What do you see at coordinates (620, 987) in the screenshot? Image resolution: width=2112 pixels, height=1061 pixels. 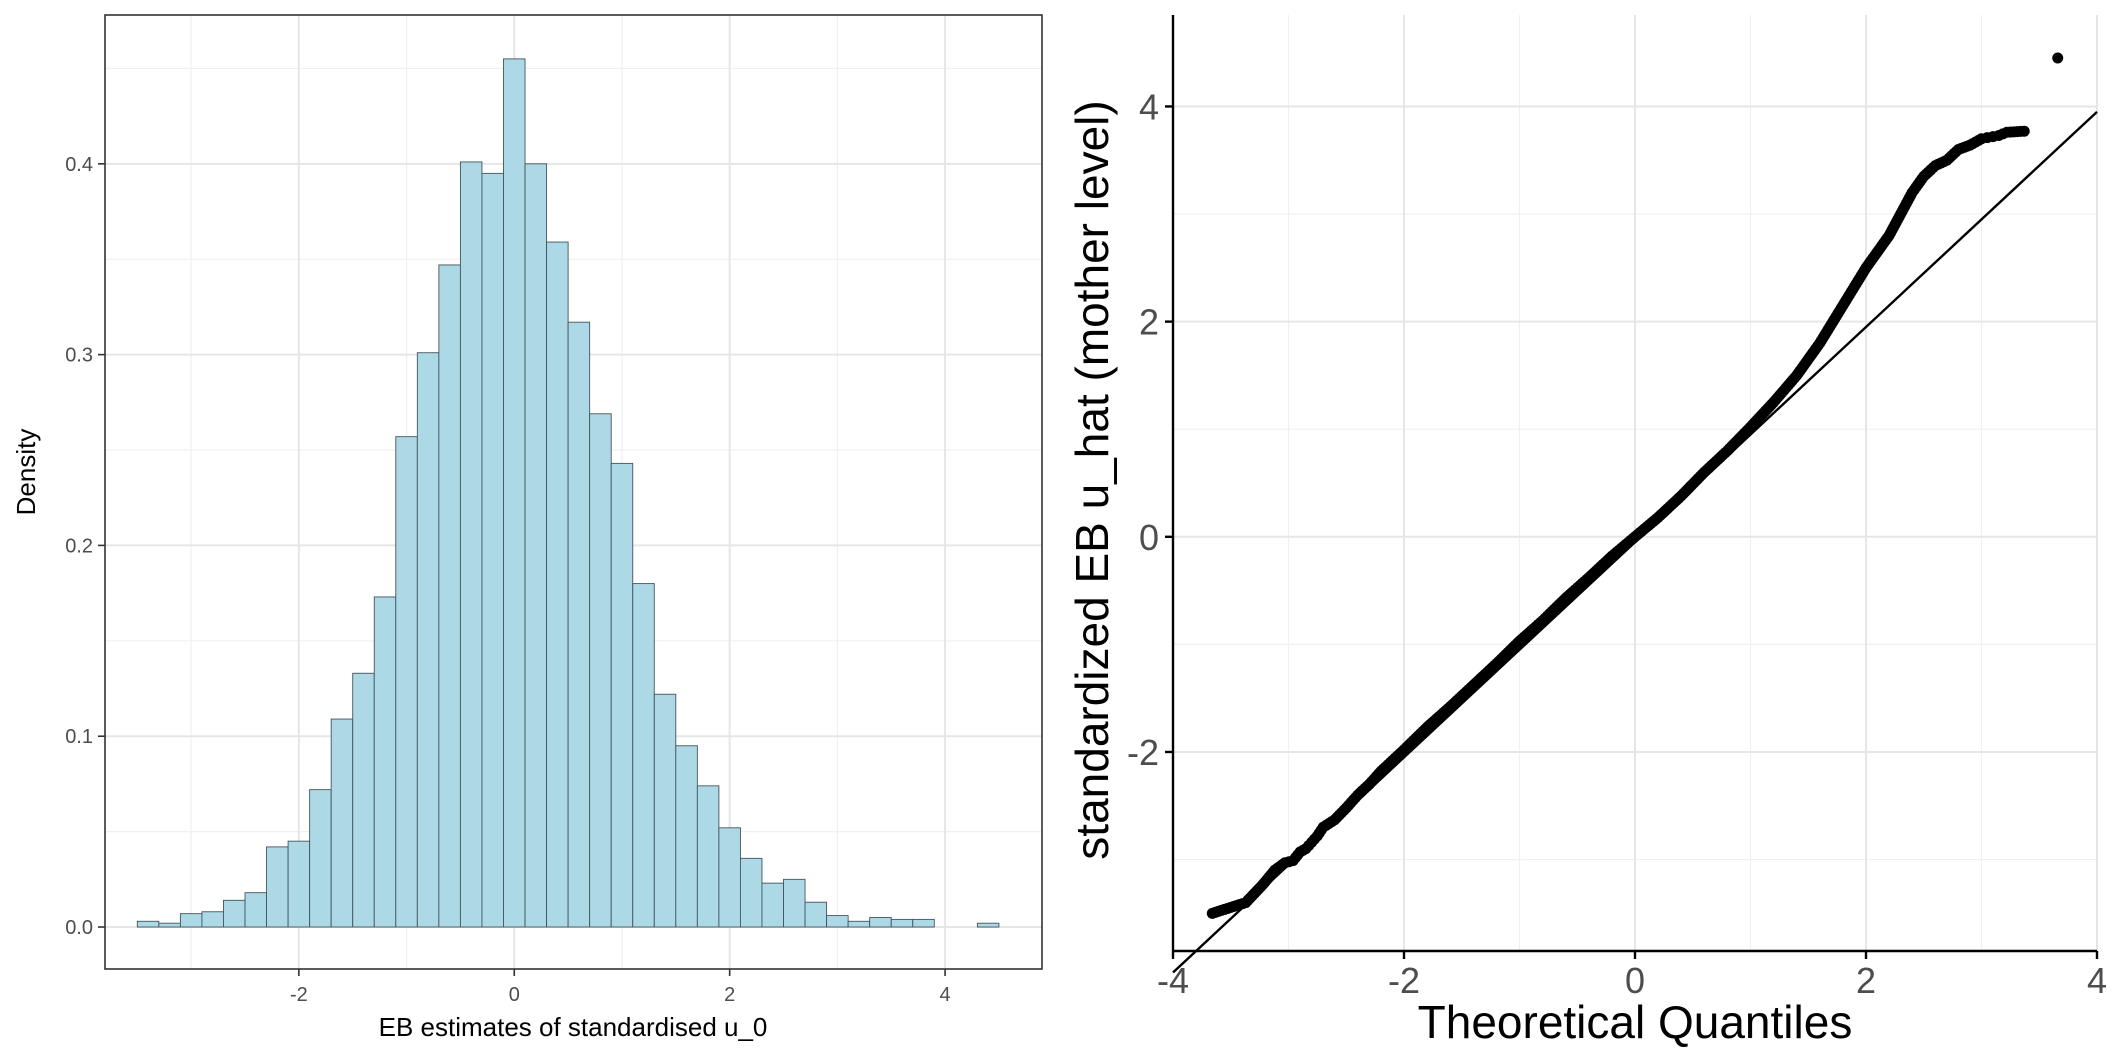 I see `histogram-x-ticks: -2 0 2 4` at bounding box center [620, 987].